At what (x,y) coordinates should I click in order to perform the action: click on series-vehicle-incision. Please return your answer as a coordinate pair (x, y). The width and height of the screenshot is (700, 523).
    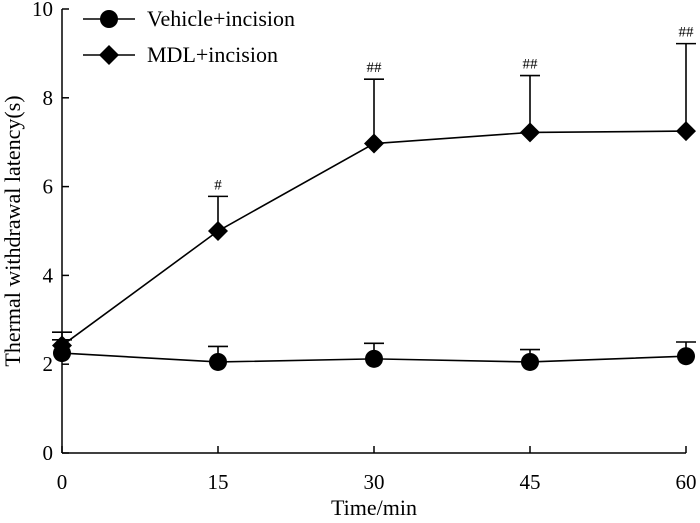
    Looking at the image, I should click on (374, 354).